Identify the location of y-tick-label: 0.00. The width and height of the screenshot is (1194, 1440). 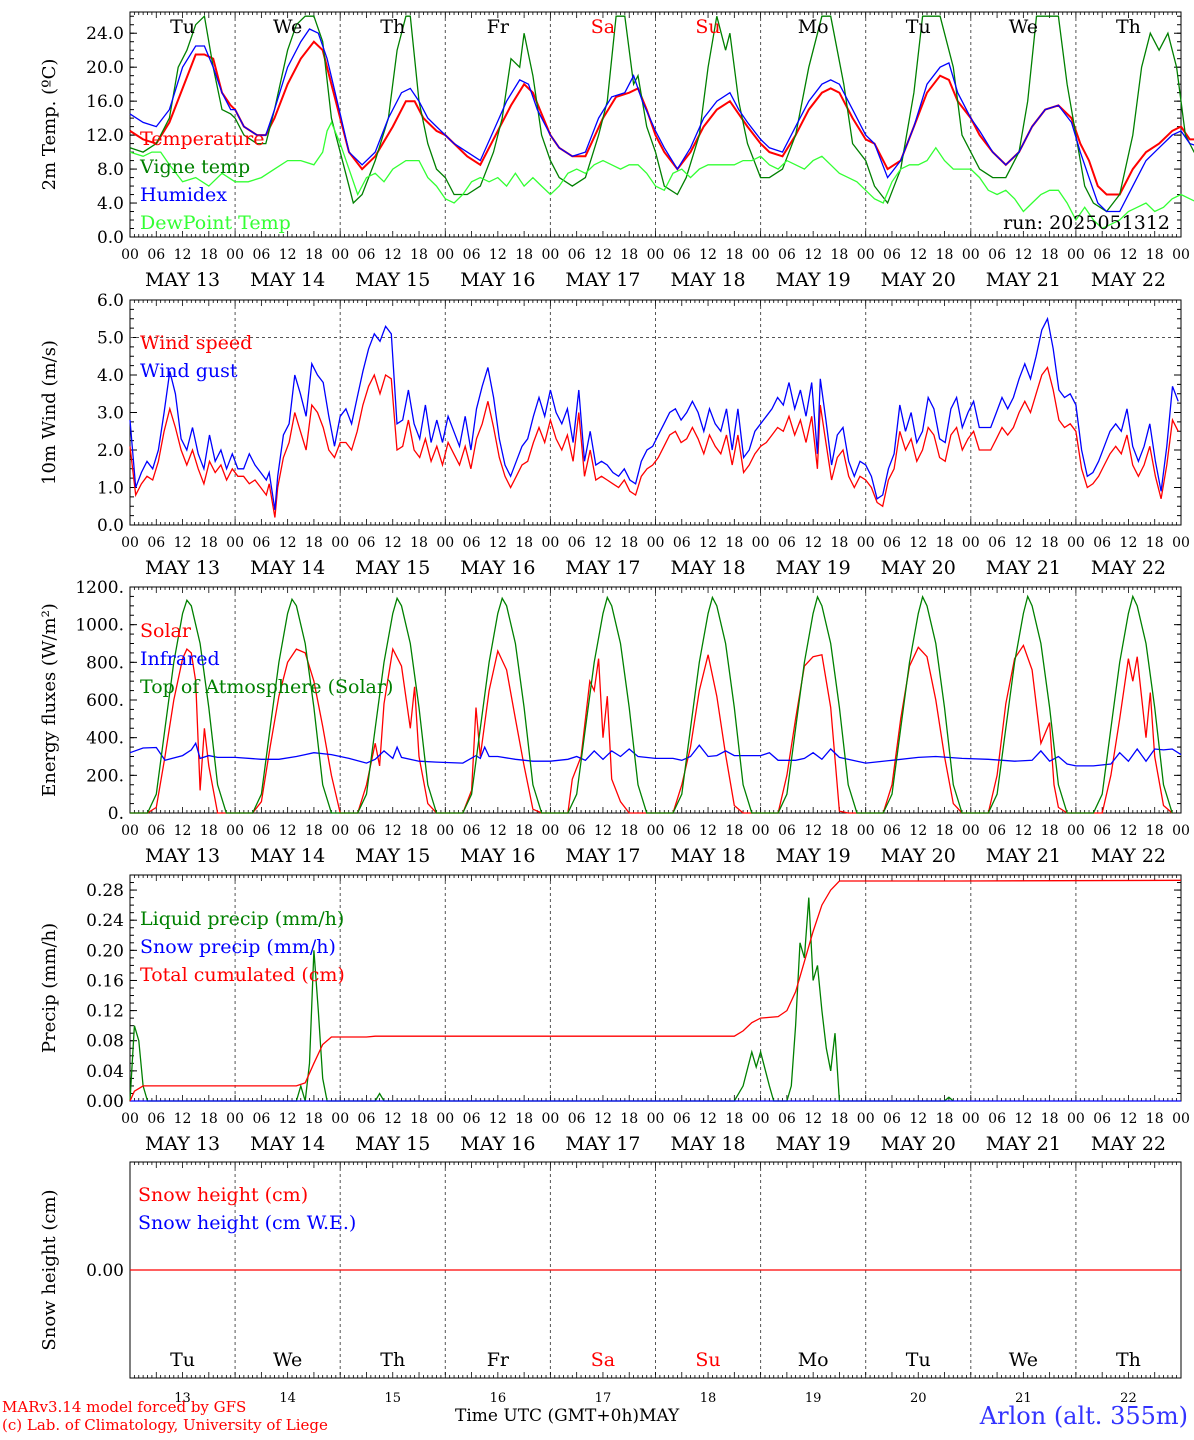
(105, 1102).